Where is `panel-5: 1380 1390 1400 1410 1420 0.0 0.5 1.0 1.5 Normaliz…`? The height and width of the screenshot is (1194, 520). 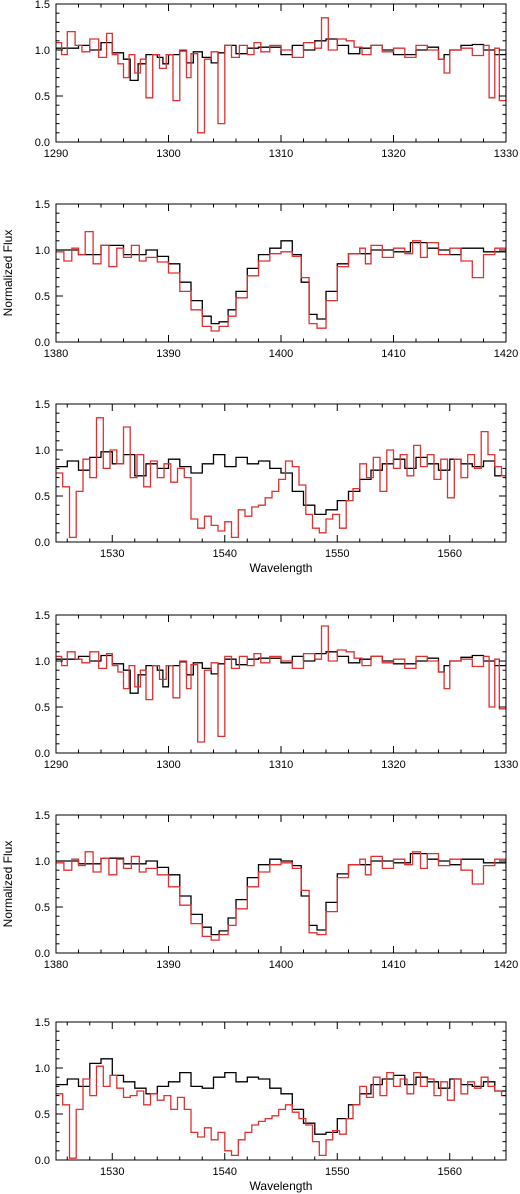
panel-5: 1380 1390 1400 1410 1420 0.0 0.5 1.0 1.5 Normaliz… is located at coordinates (259, 890).